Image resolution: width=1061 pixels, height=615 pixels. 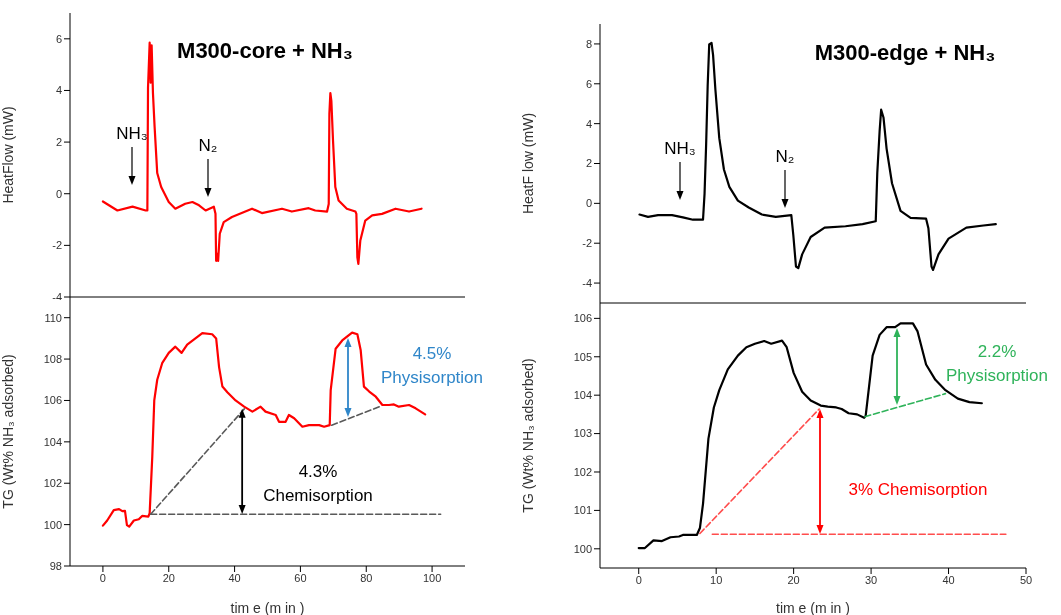 I want to click on annotation: 4.3% Chemisorption, so click(x=318, y=483).